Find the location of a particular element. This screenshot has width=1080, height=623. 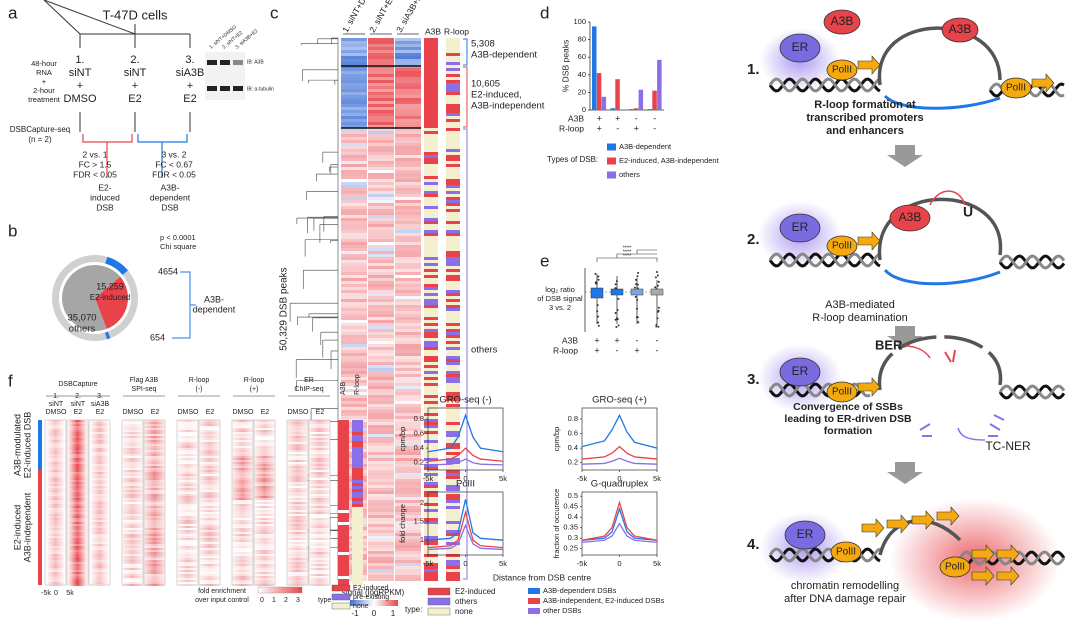

box is located at coordinates (597, 293).